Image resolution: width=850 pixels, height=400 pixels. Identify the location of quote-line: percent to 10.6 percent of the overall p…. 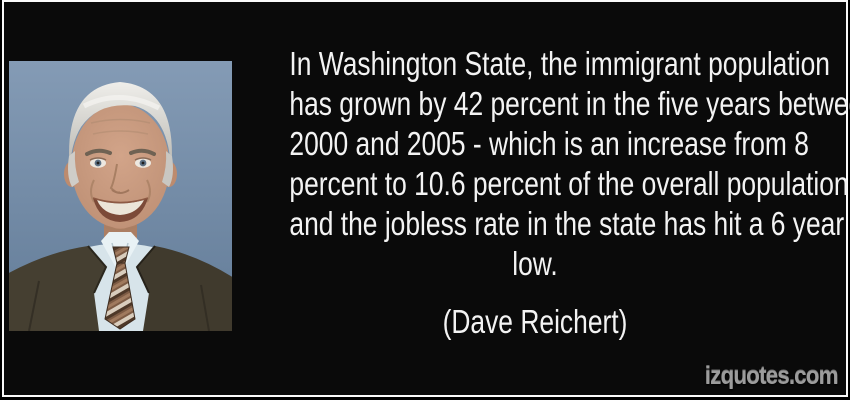
(569, 183).